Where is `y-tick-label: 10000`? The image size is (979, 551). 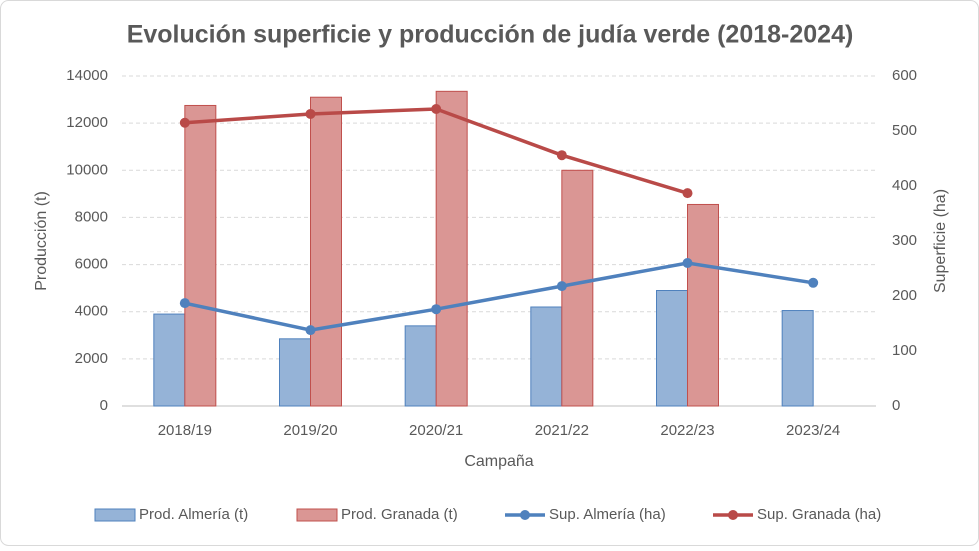 y-tick-label: 10000 is located at coordinates (87, 169).